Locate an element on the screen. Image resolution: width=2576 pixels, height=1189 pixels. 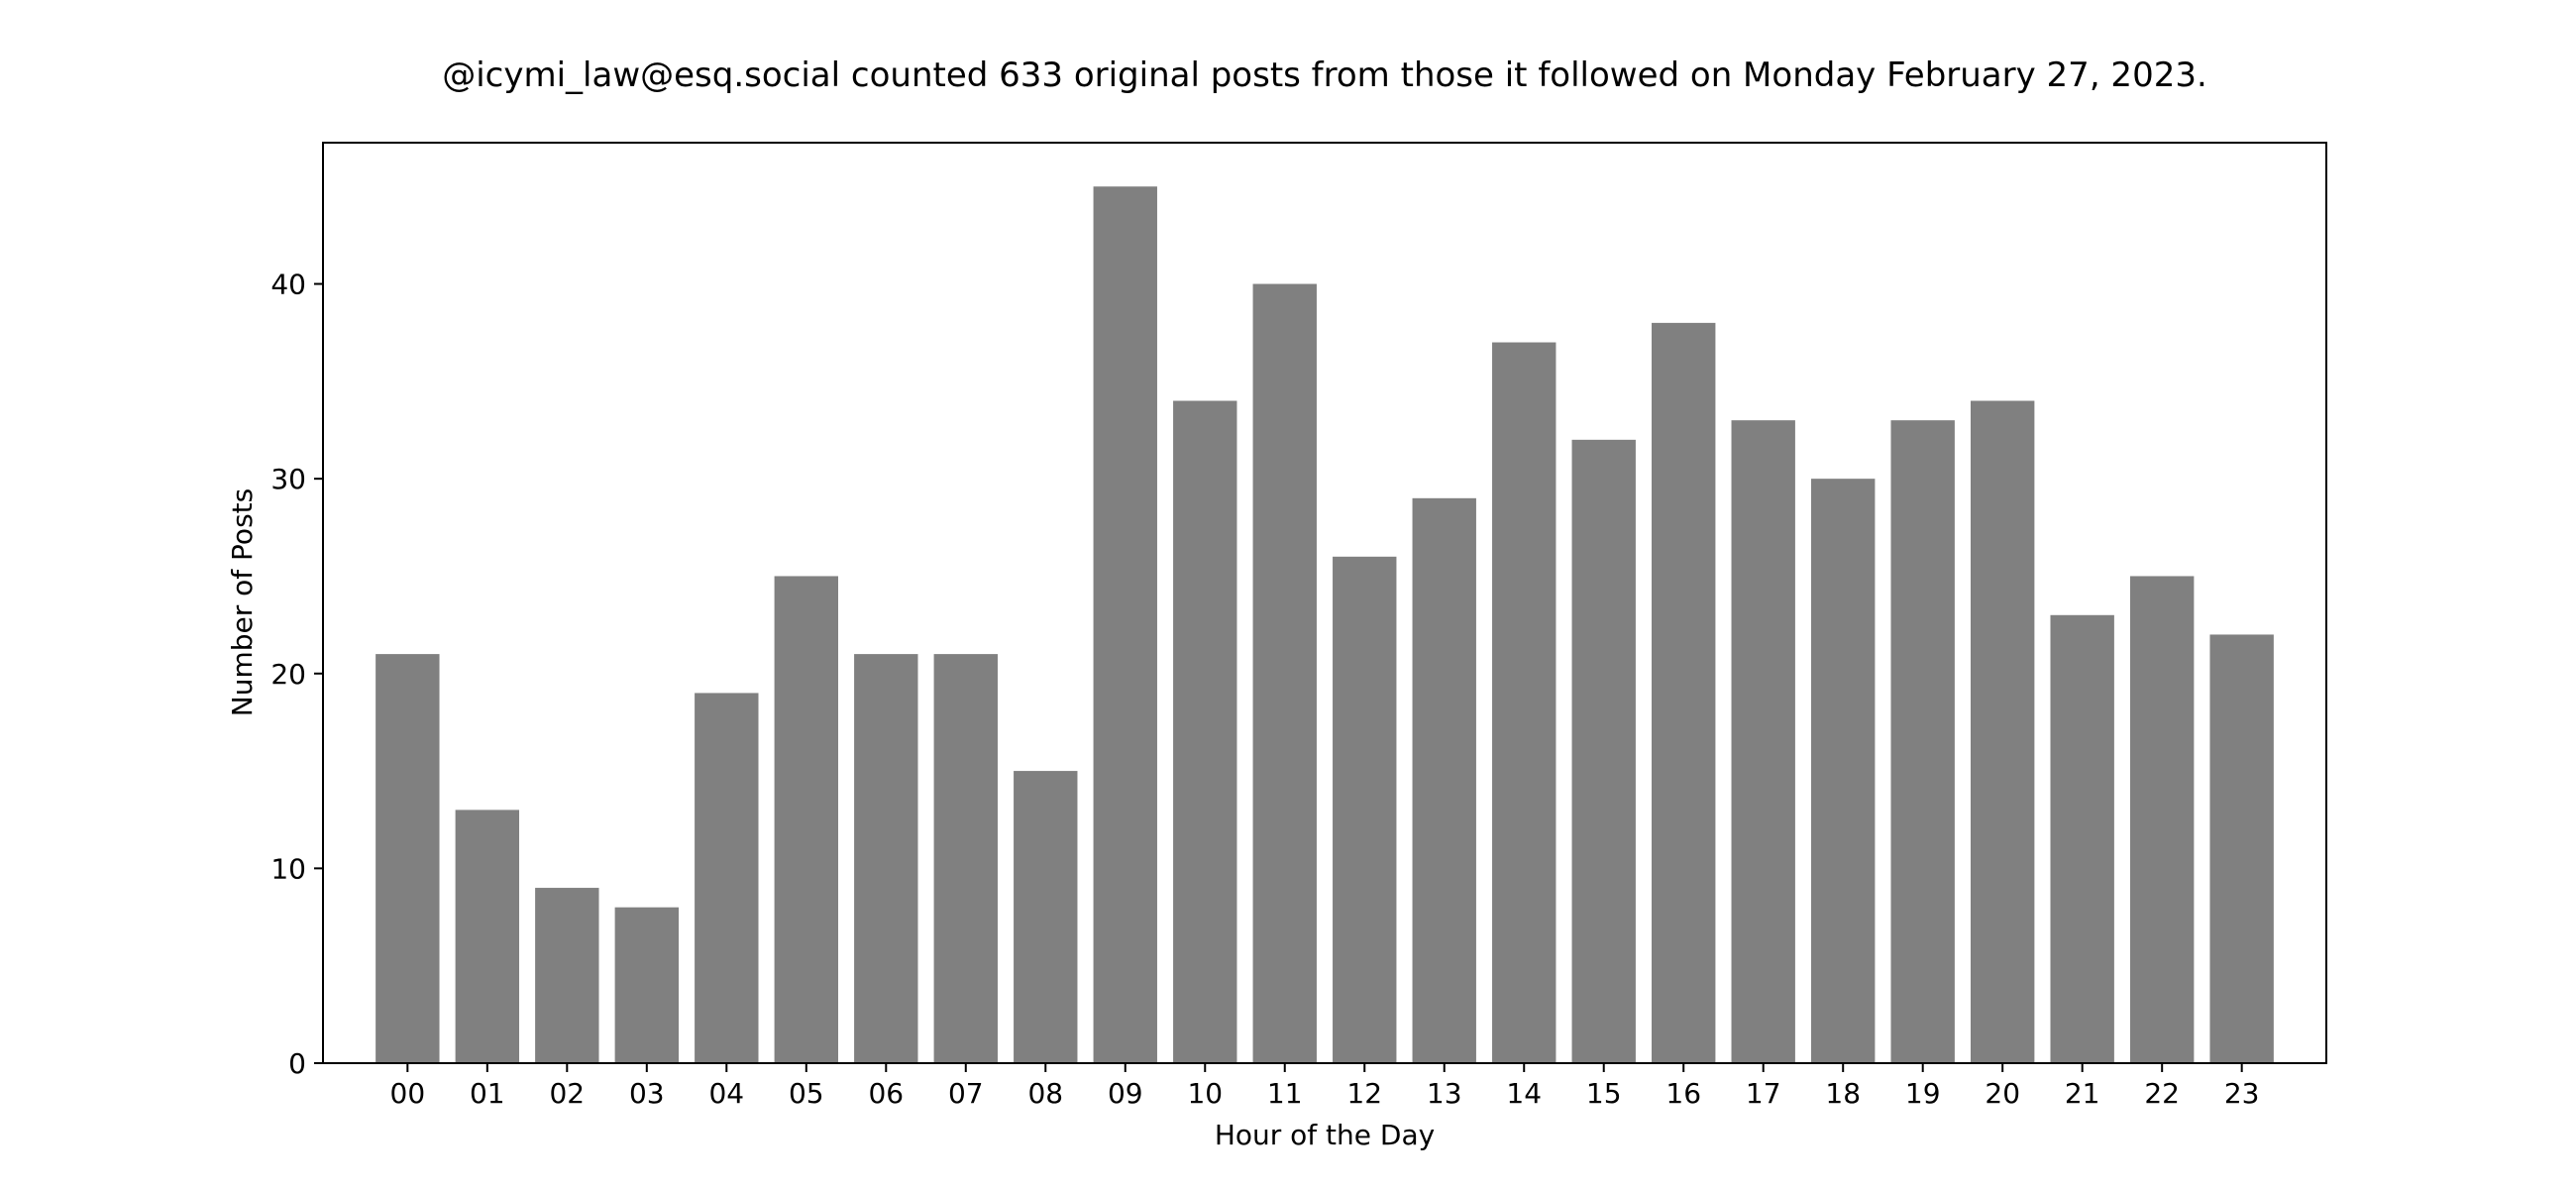
x-tick-label: 16 is located at coordinates (1683, 1093).